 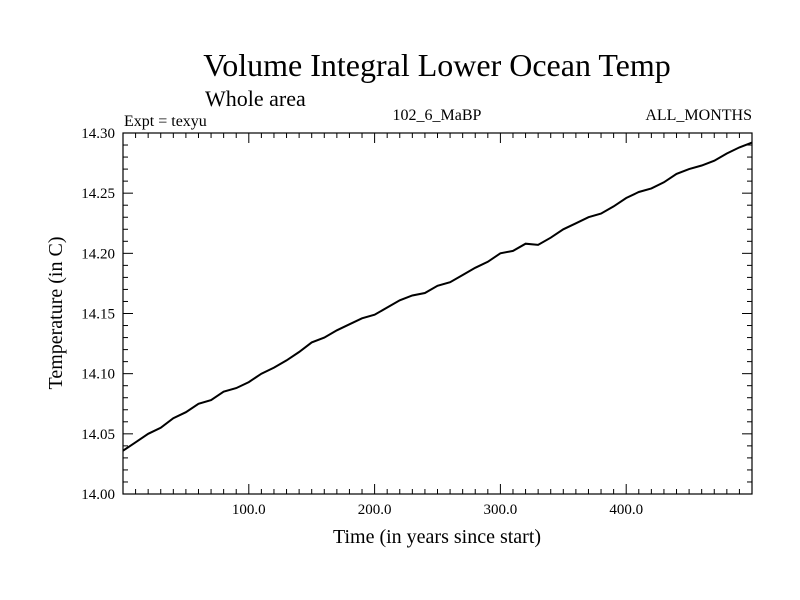 What do you see at coordinates (698, 115) in the screenshot?
I see `months-label: ALL_MONTHS` at bounding box center [698, 115].